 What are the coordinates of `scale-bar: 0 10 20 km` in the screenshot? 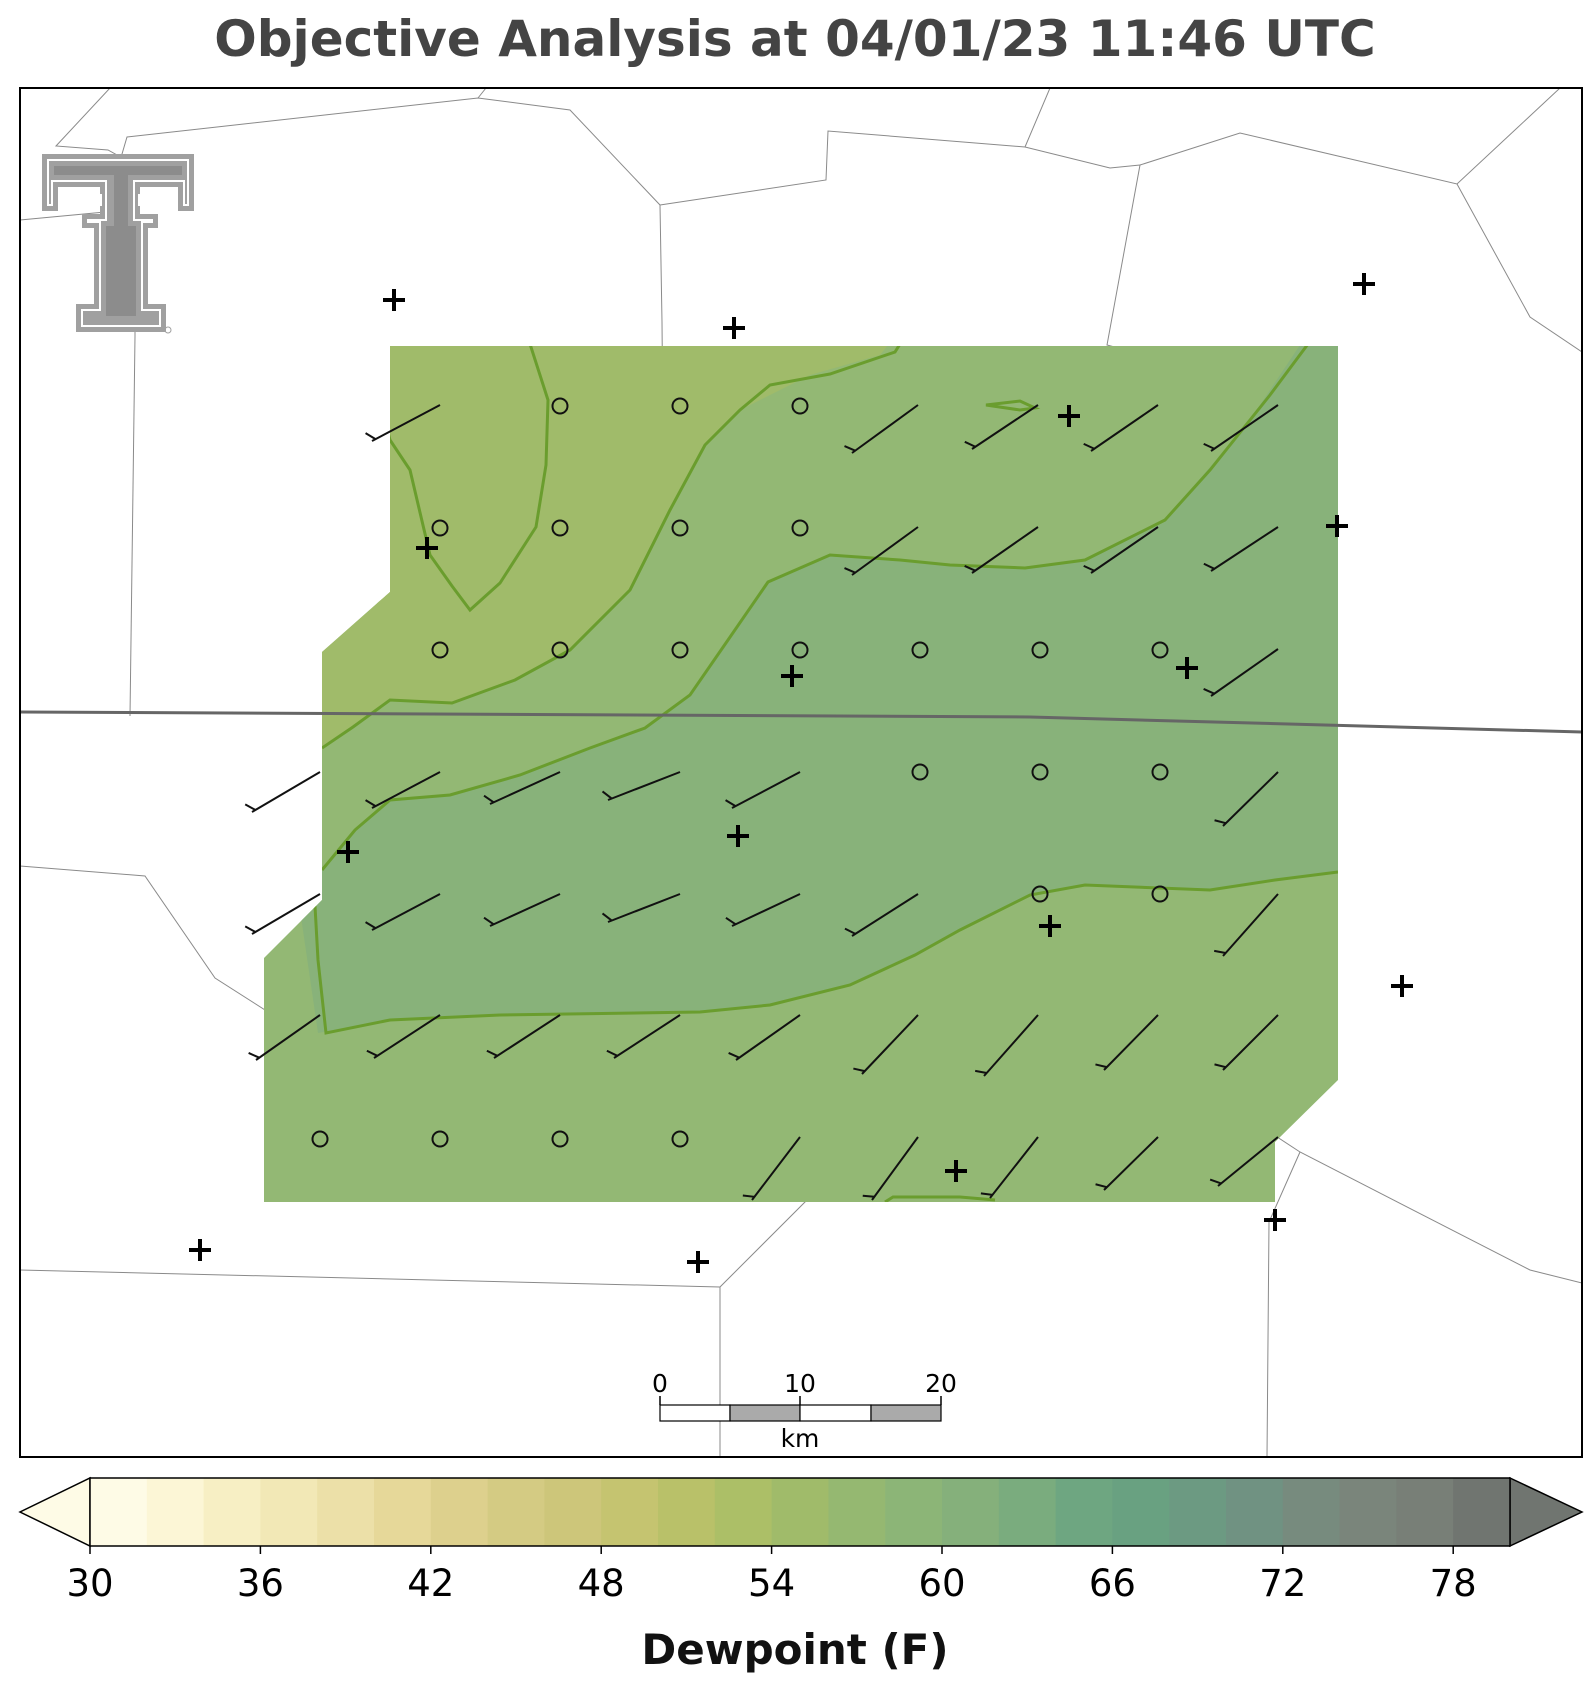 It's located at (804, 1411).